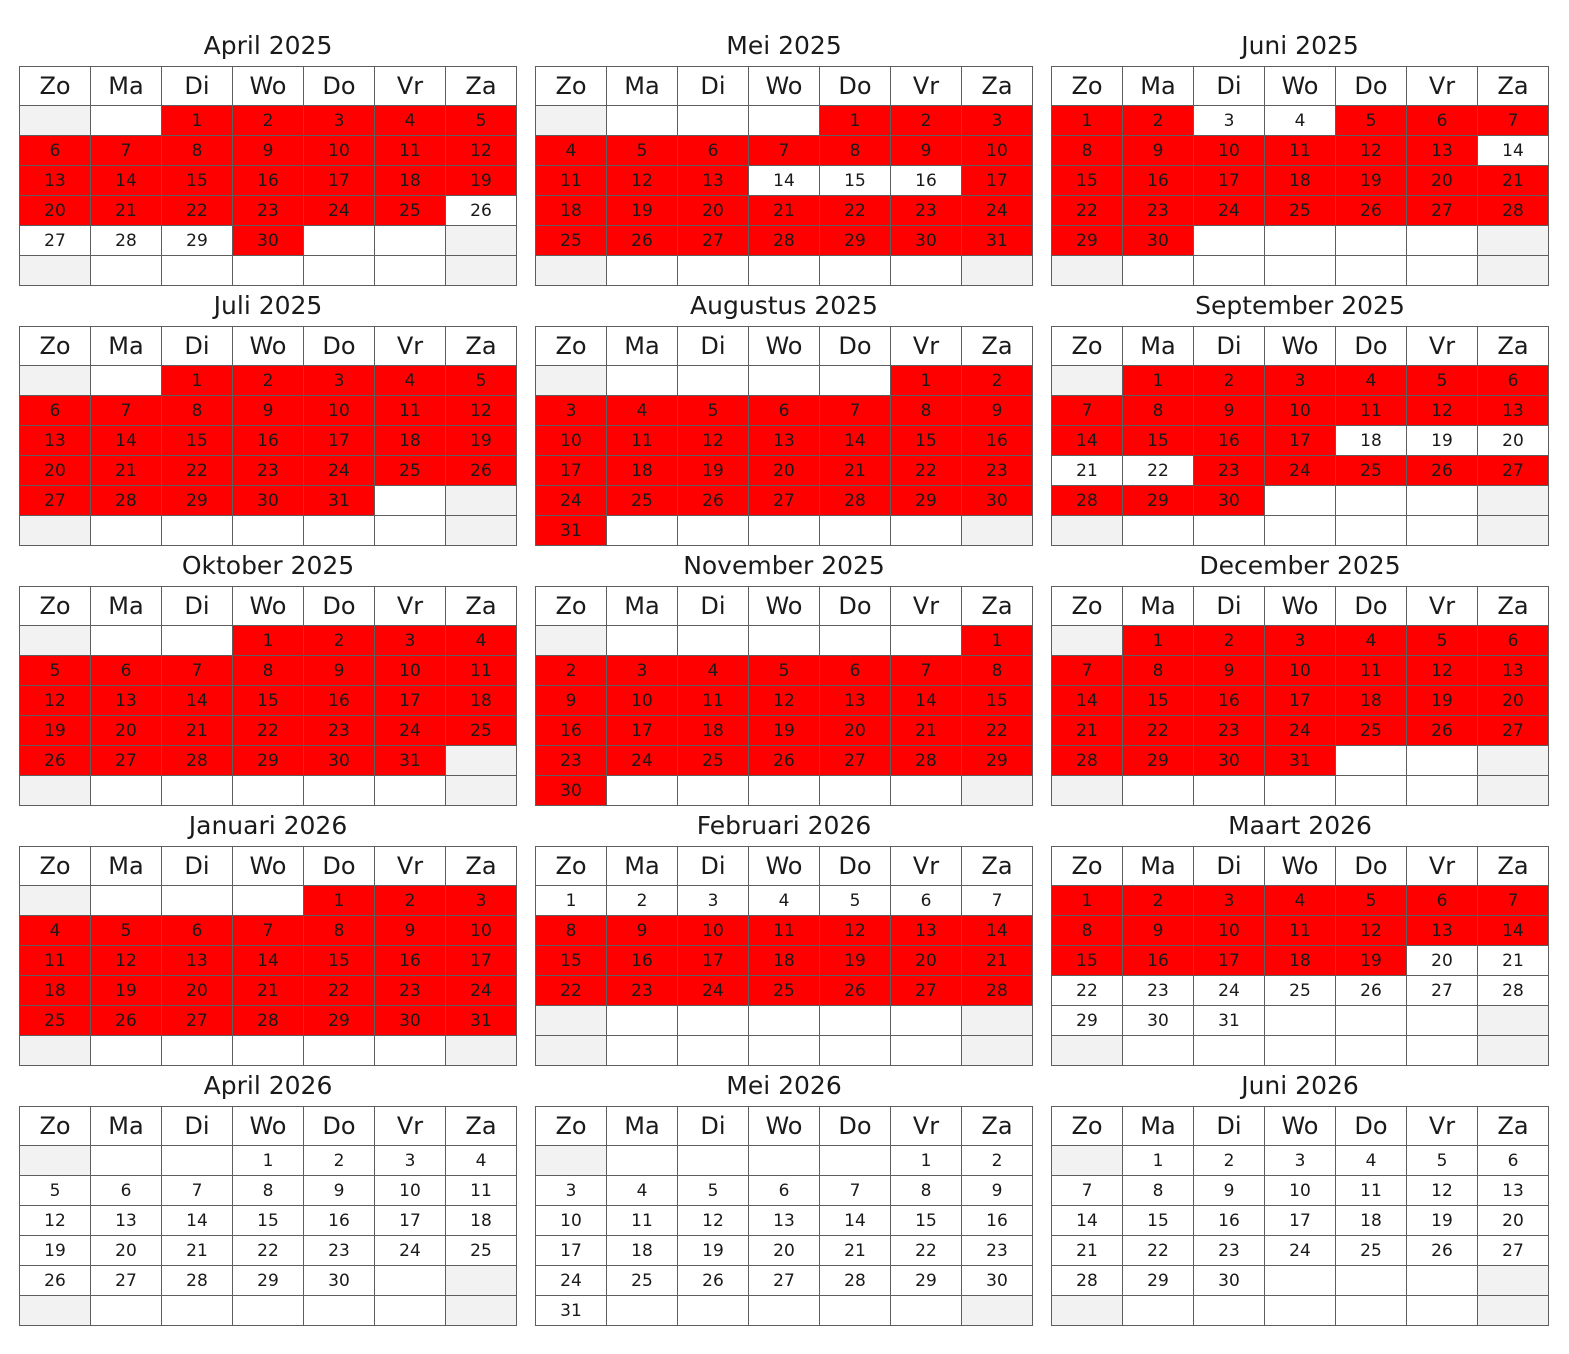  What do you see at coordinates (1087, 86) in the screenshot?
I see `weekday-header: Zo` at bounding box center [1087, 86].